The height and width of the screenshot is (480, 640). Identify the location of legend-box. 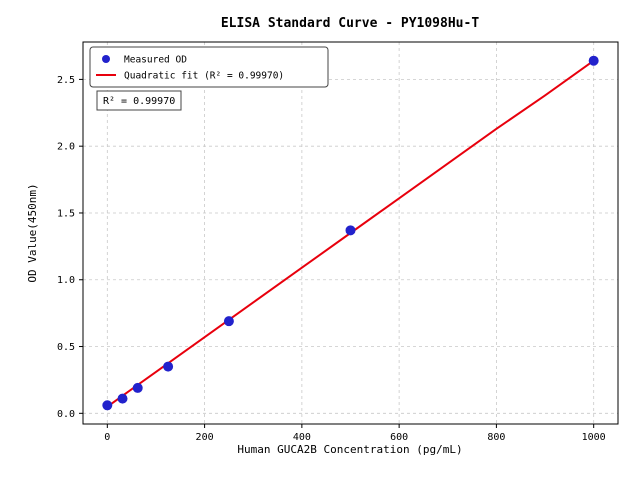
(209, 67).